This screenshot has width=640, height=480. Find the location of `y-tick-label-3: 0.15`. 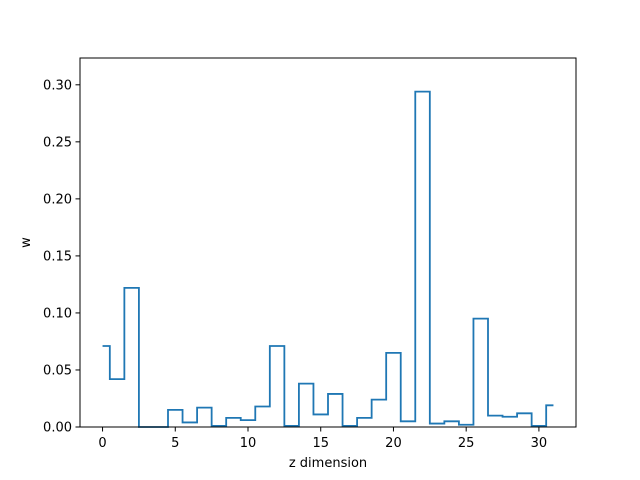

y-tick-label-3: 0.15 is located at coordinates (57, 256).